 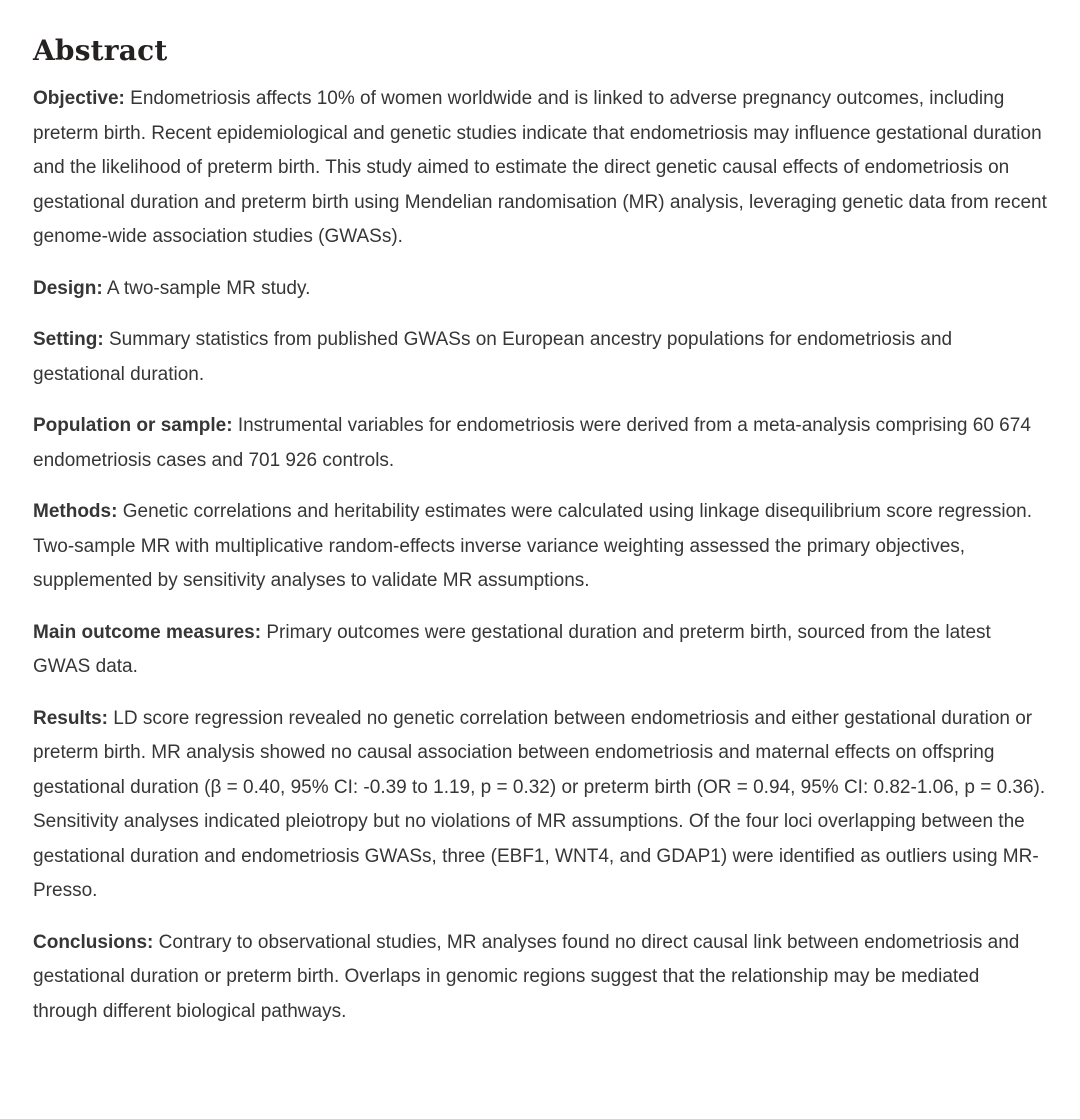 I want to click on label-objective: Objective:, so click(x=79, y=98).